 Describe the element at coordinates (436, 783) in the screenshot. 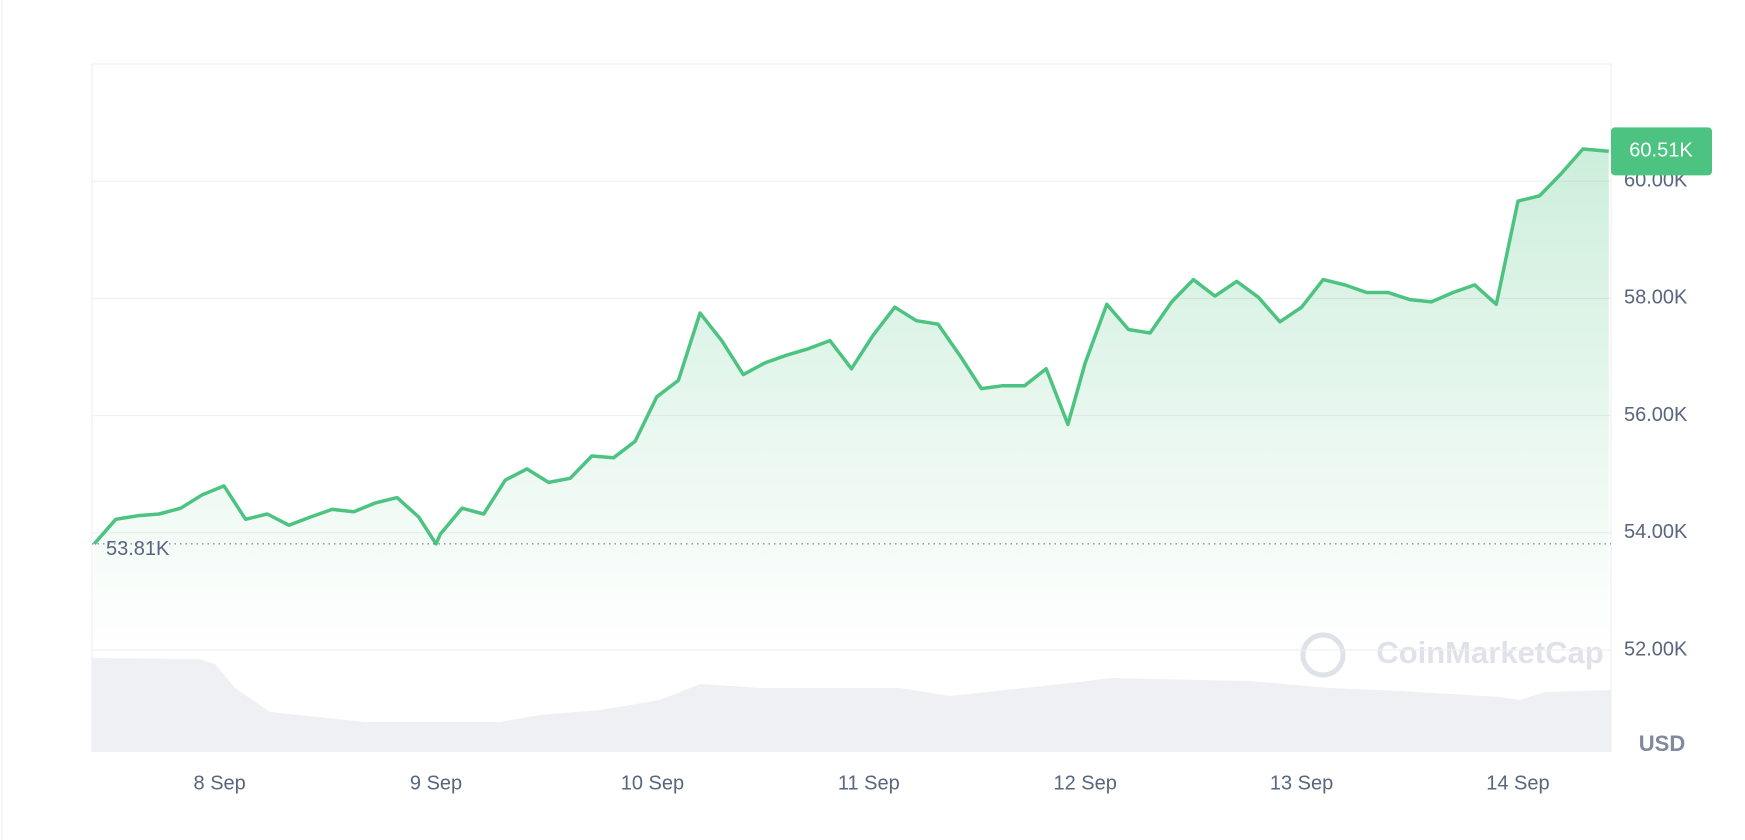

I see `x-tick-label: 9 Sep` at that location.